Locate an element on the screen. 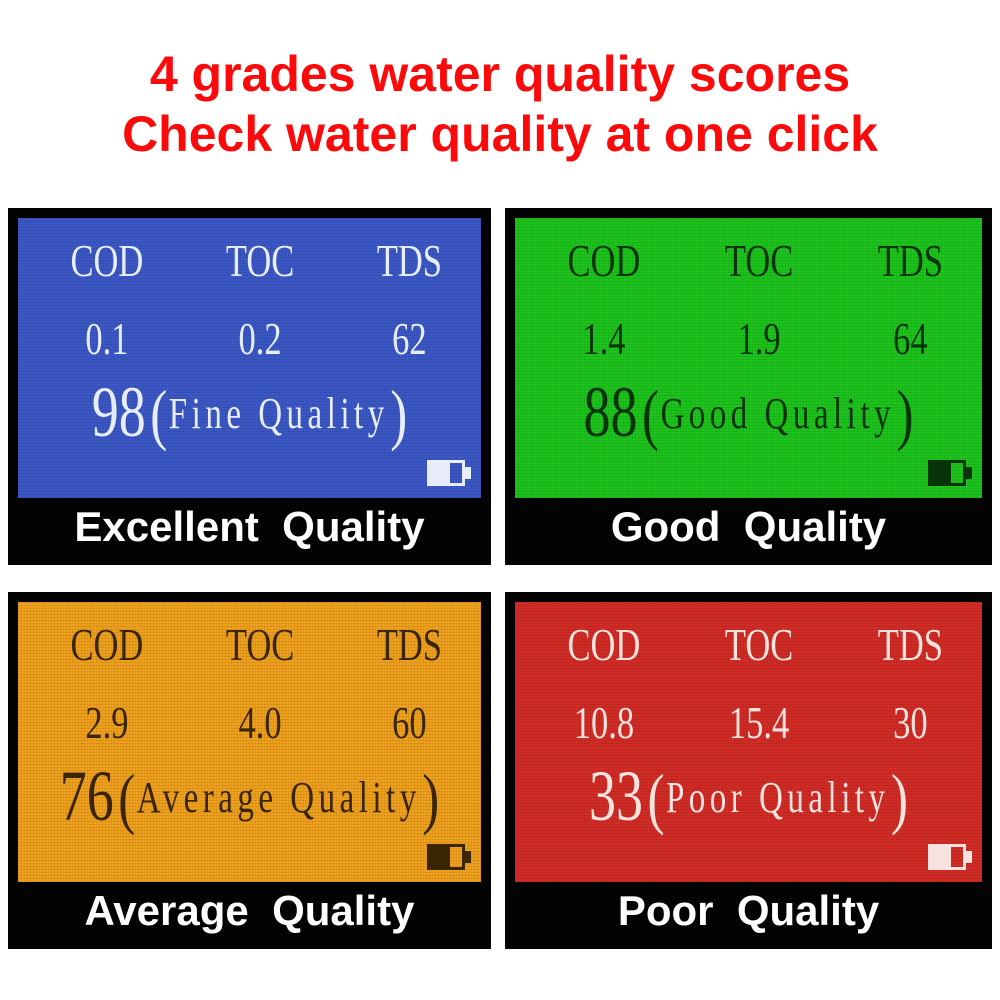  toc-value: 4.0 is located at coordinates (260, 722).